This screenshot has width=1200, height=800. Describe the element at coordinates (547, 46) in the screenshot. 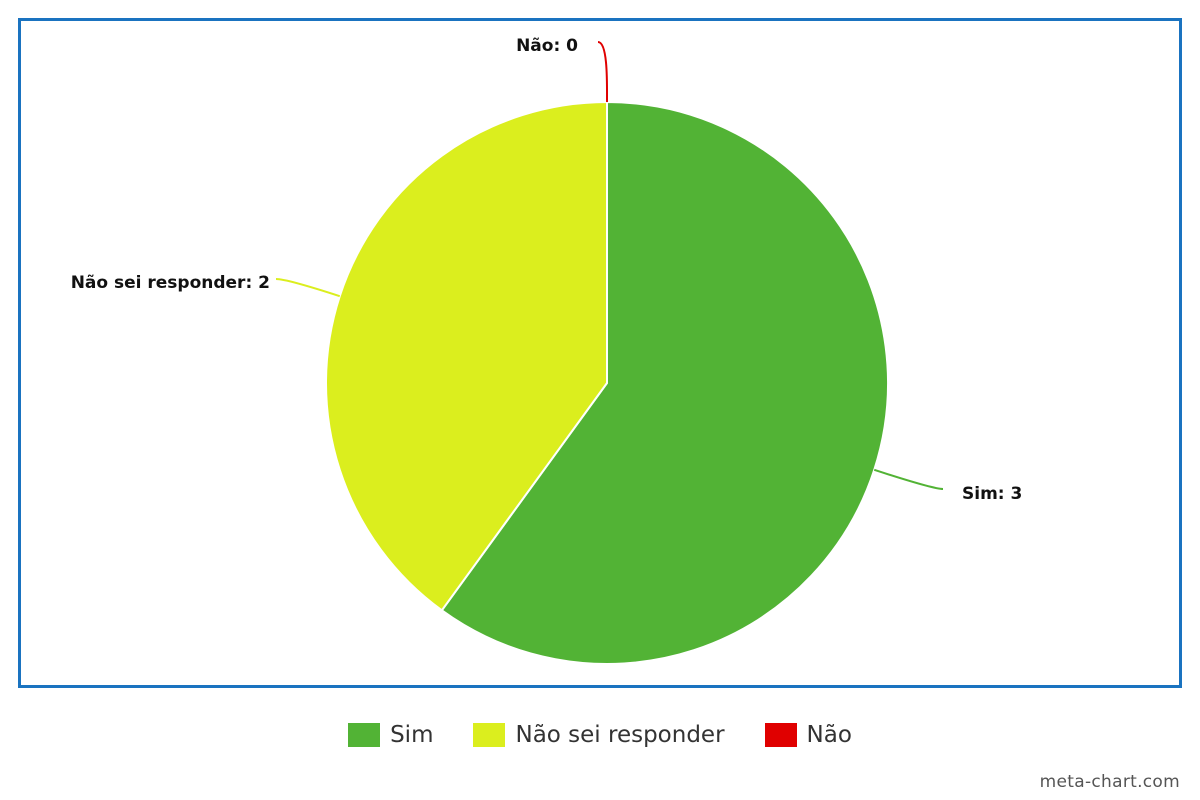

I see `data-label-nao: Não: 0` at that location.